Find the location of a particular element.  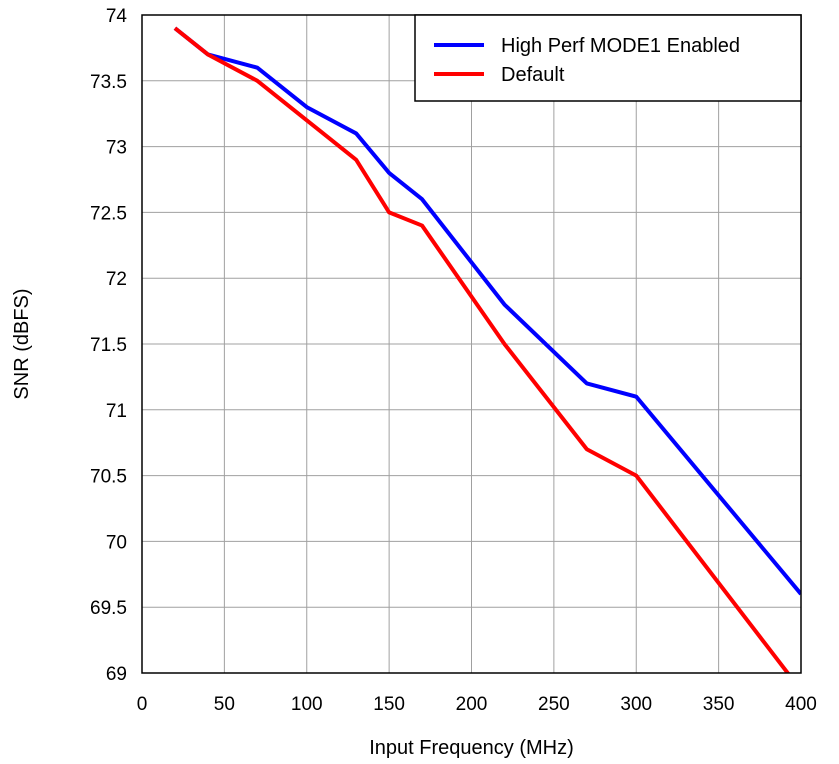

legend-box is located at coordinates (608, 58).